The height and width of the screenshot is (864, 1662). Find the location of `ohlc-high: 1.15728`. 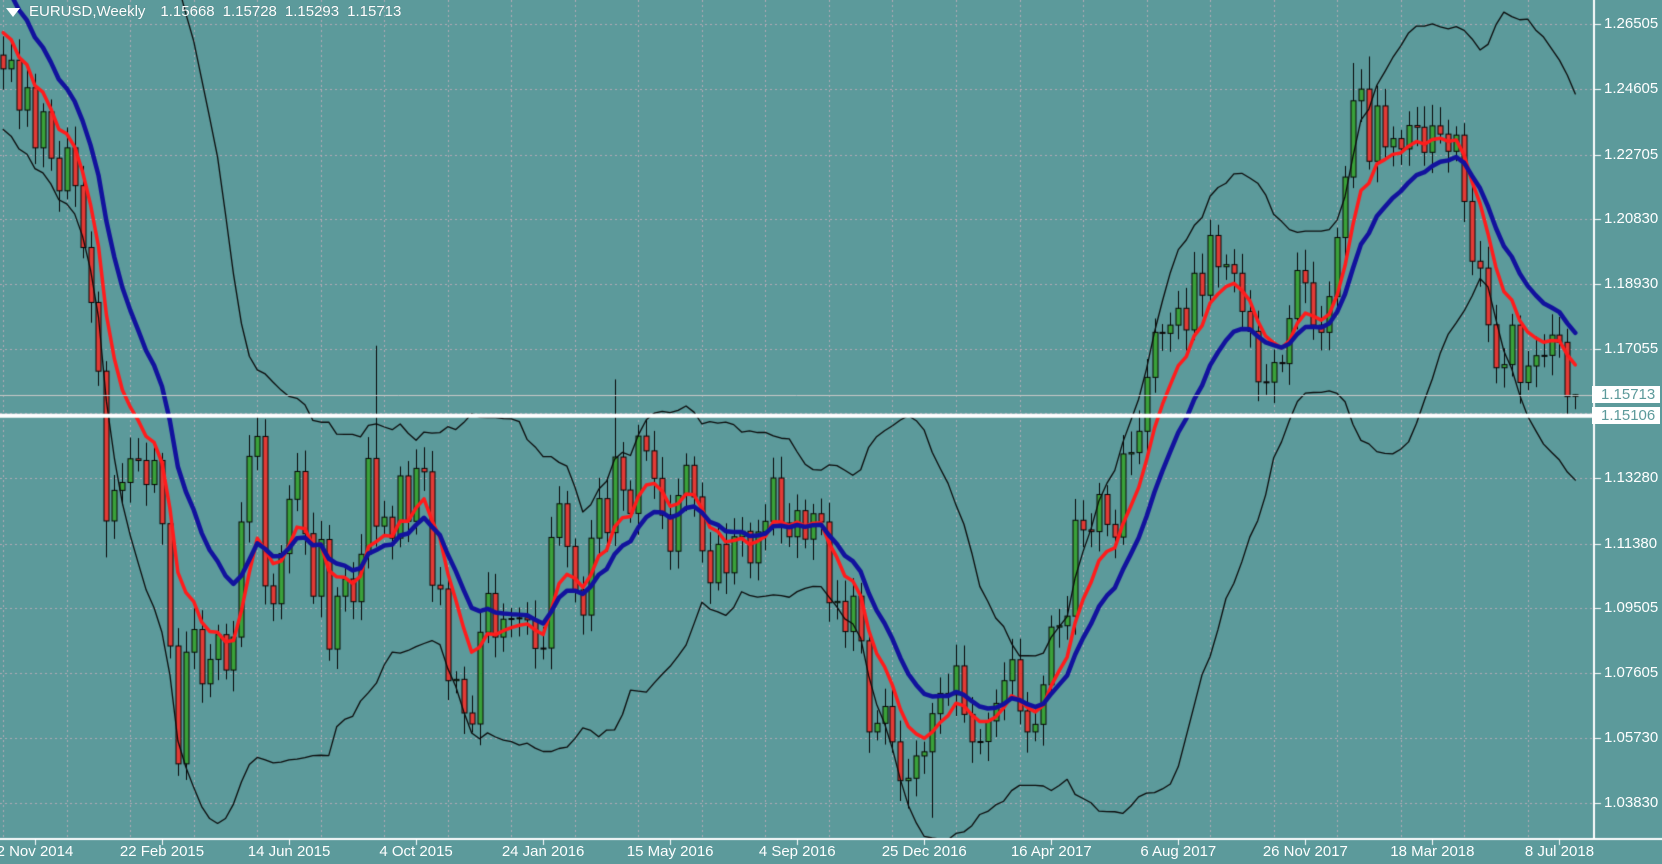

ohlc-high: 1.15728 is located at coordinates (249, 11).